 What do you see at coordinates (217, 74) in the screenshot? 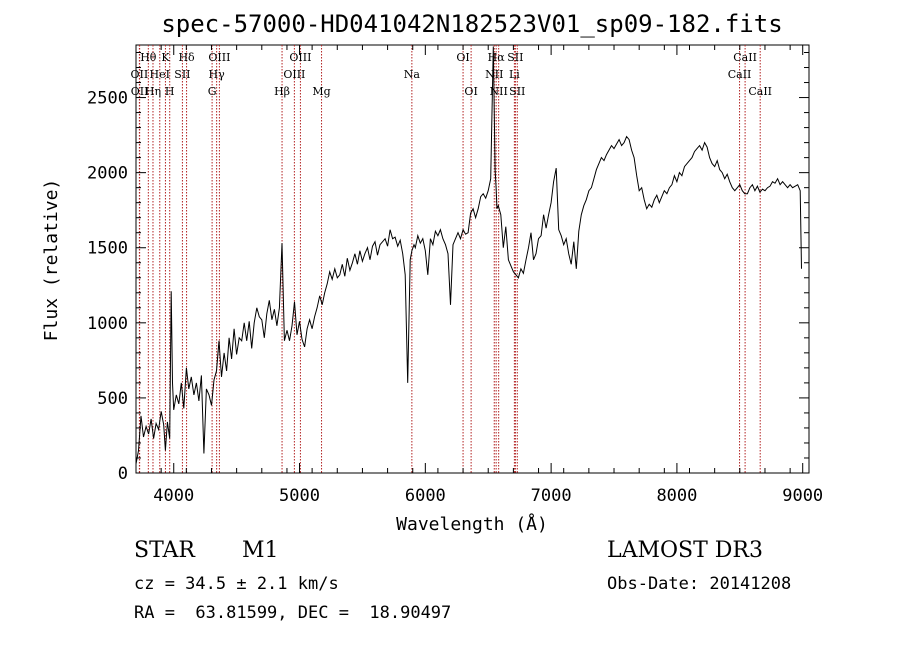
I see `spectral-line-label: Hγ` at bounding box center [217, 74].